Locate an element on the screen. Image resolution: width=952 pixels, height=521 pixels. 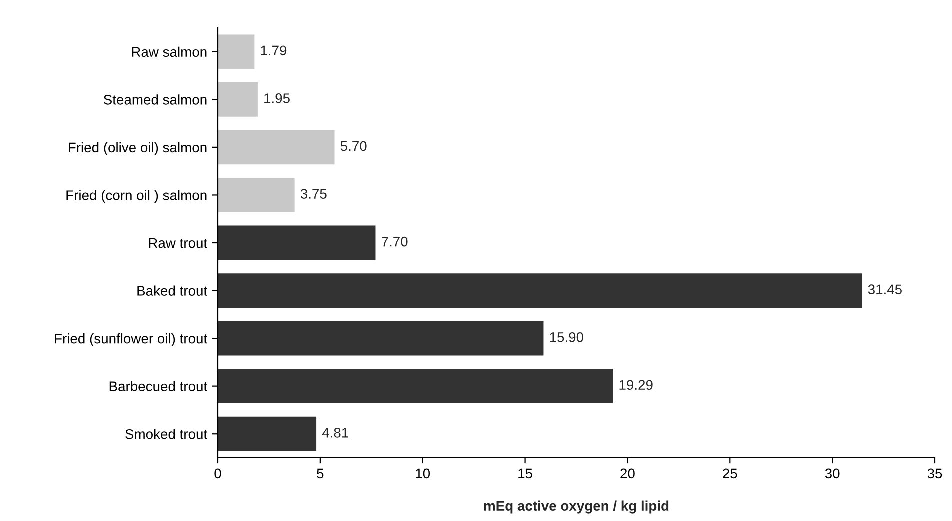
y-tick-label: Raw salmon is located at coordinates (169, 52).